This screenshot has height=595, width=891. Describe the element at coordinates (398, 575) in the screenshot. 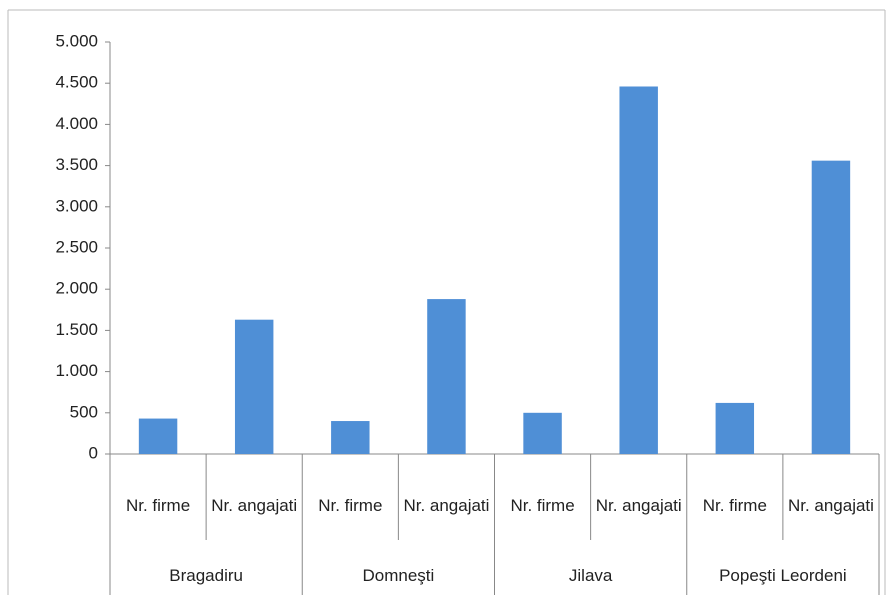

I see `group-label: Domneşti` at that location.